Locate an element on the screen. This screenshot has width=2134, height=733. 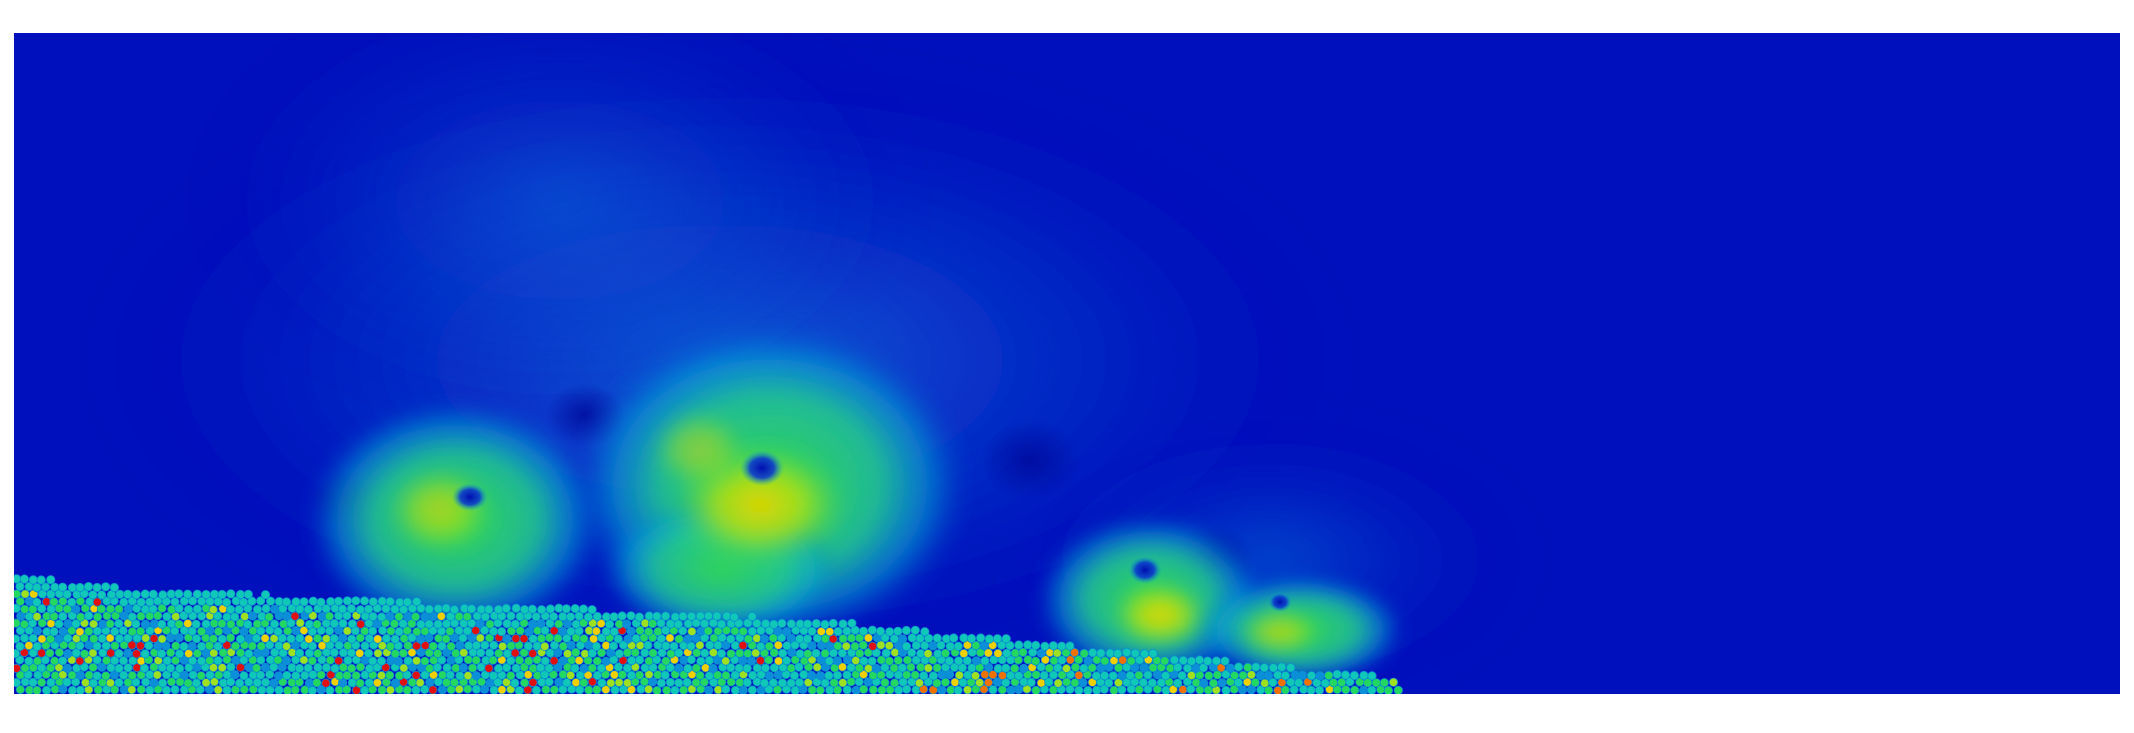
vortex-center is located at coordinates (770, 485).